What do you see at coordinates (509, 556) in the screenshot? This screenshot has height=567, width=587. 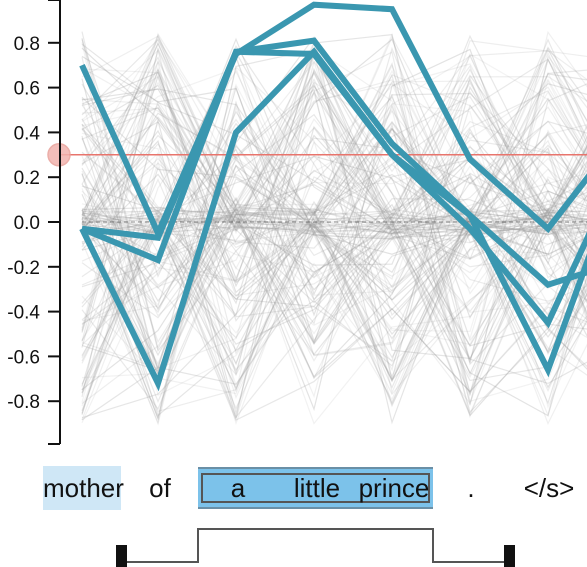 I see `right-range-handle` at bounding box center [509, 556].